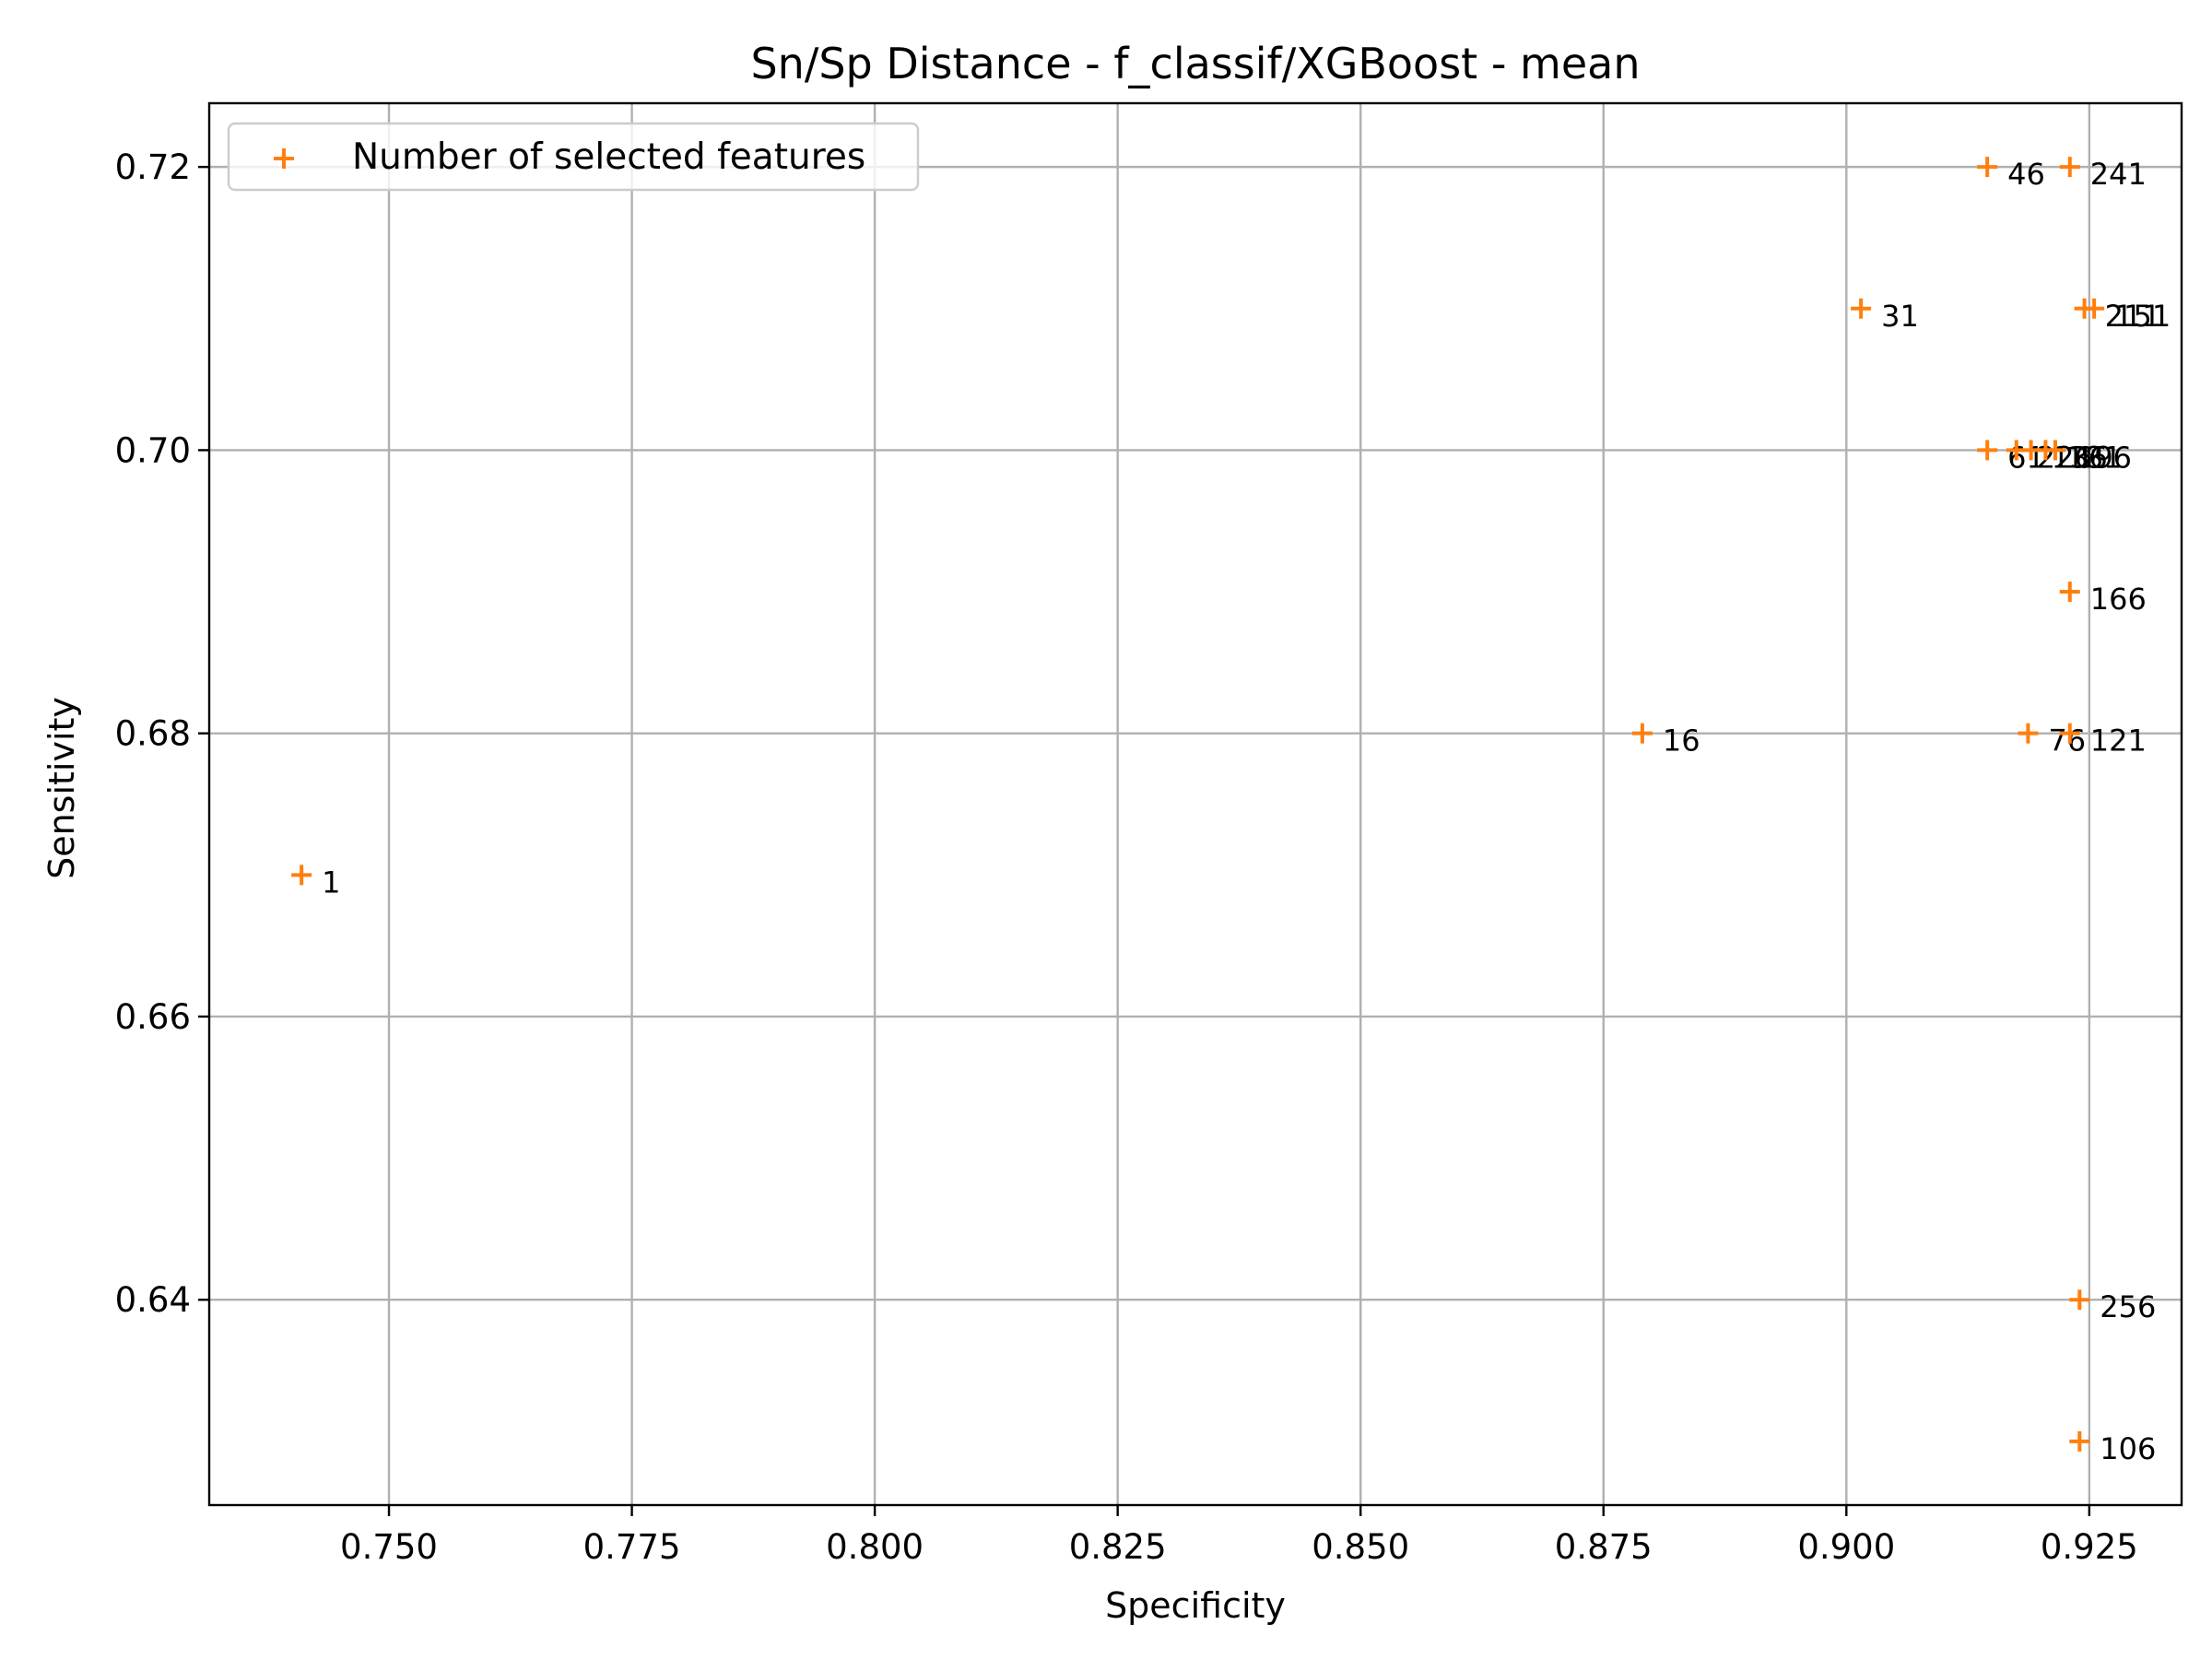 The image size is (2212, 1659). Describe the element at coordinates (2128, 1448) in the screenshot. I see `data-point-label: 106` at that location.